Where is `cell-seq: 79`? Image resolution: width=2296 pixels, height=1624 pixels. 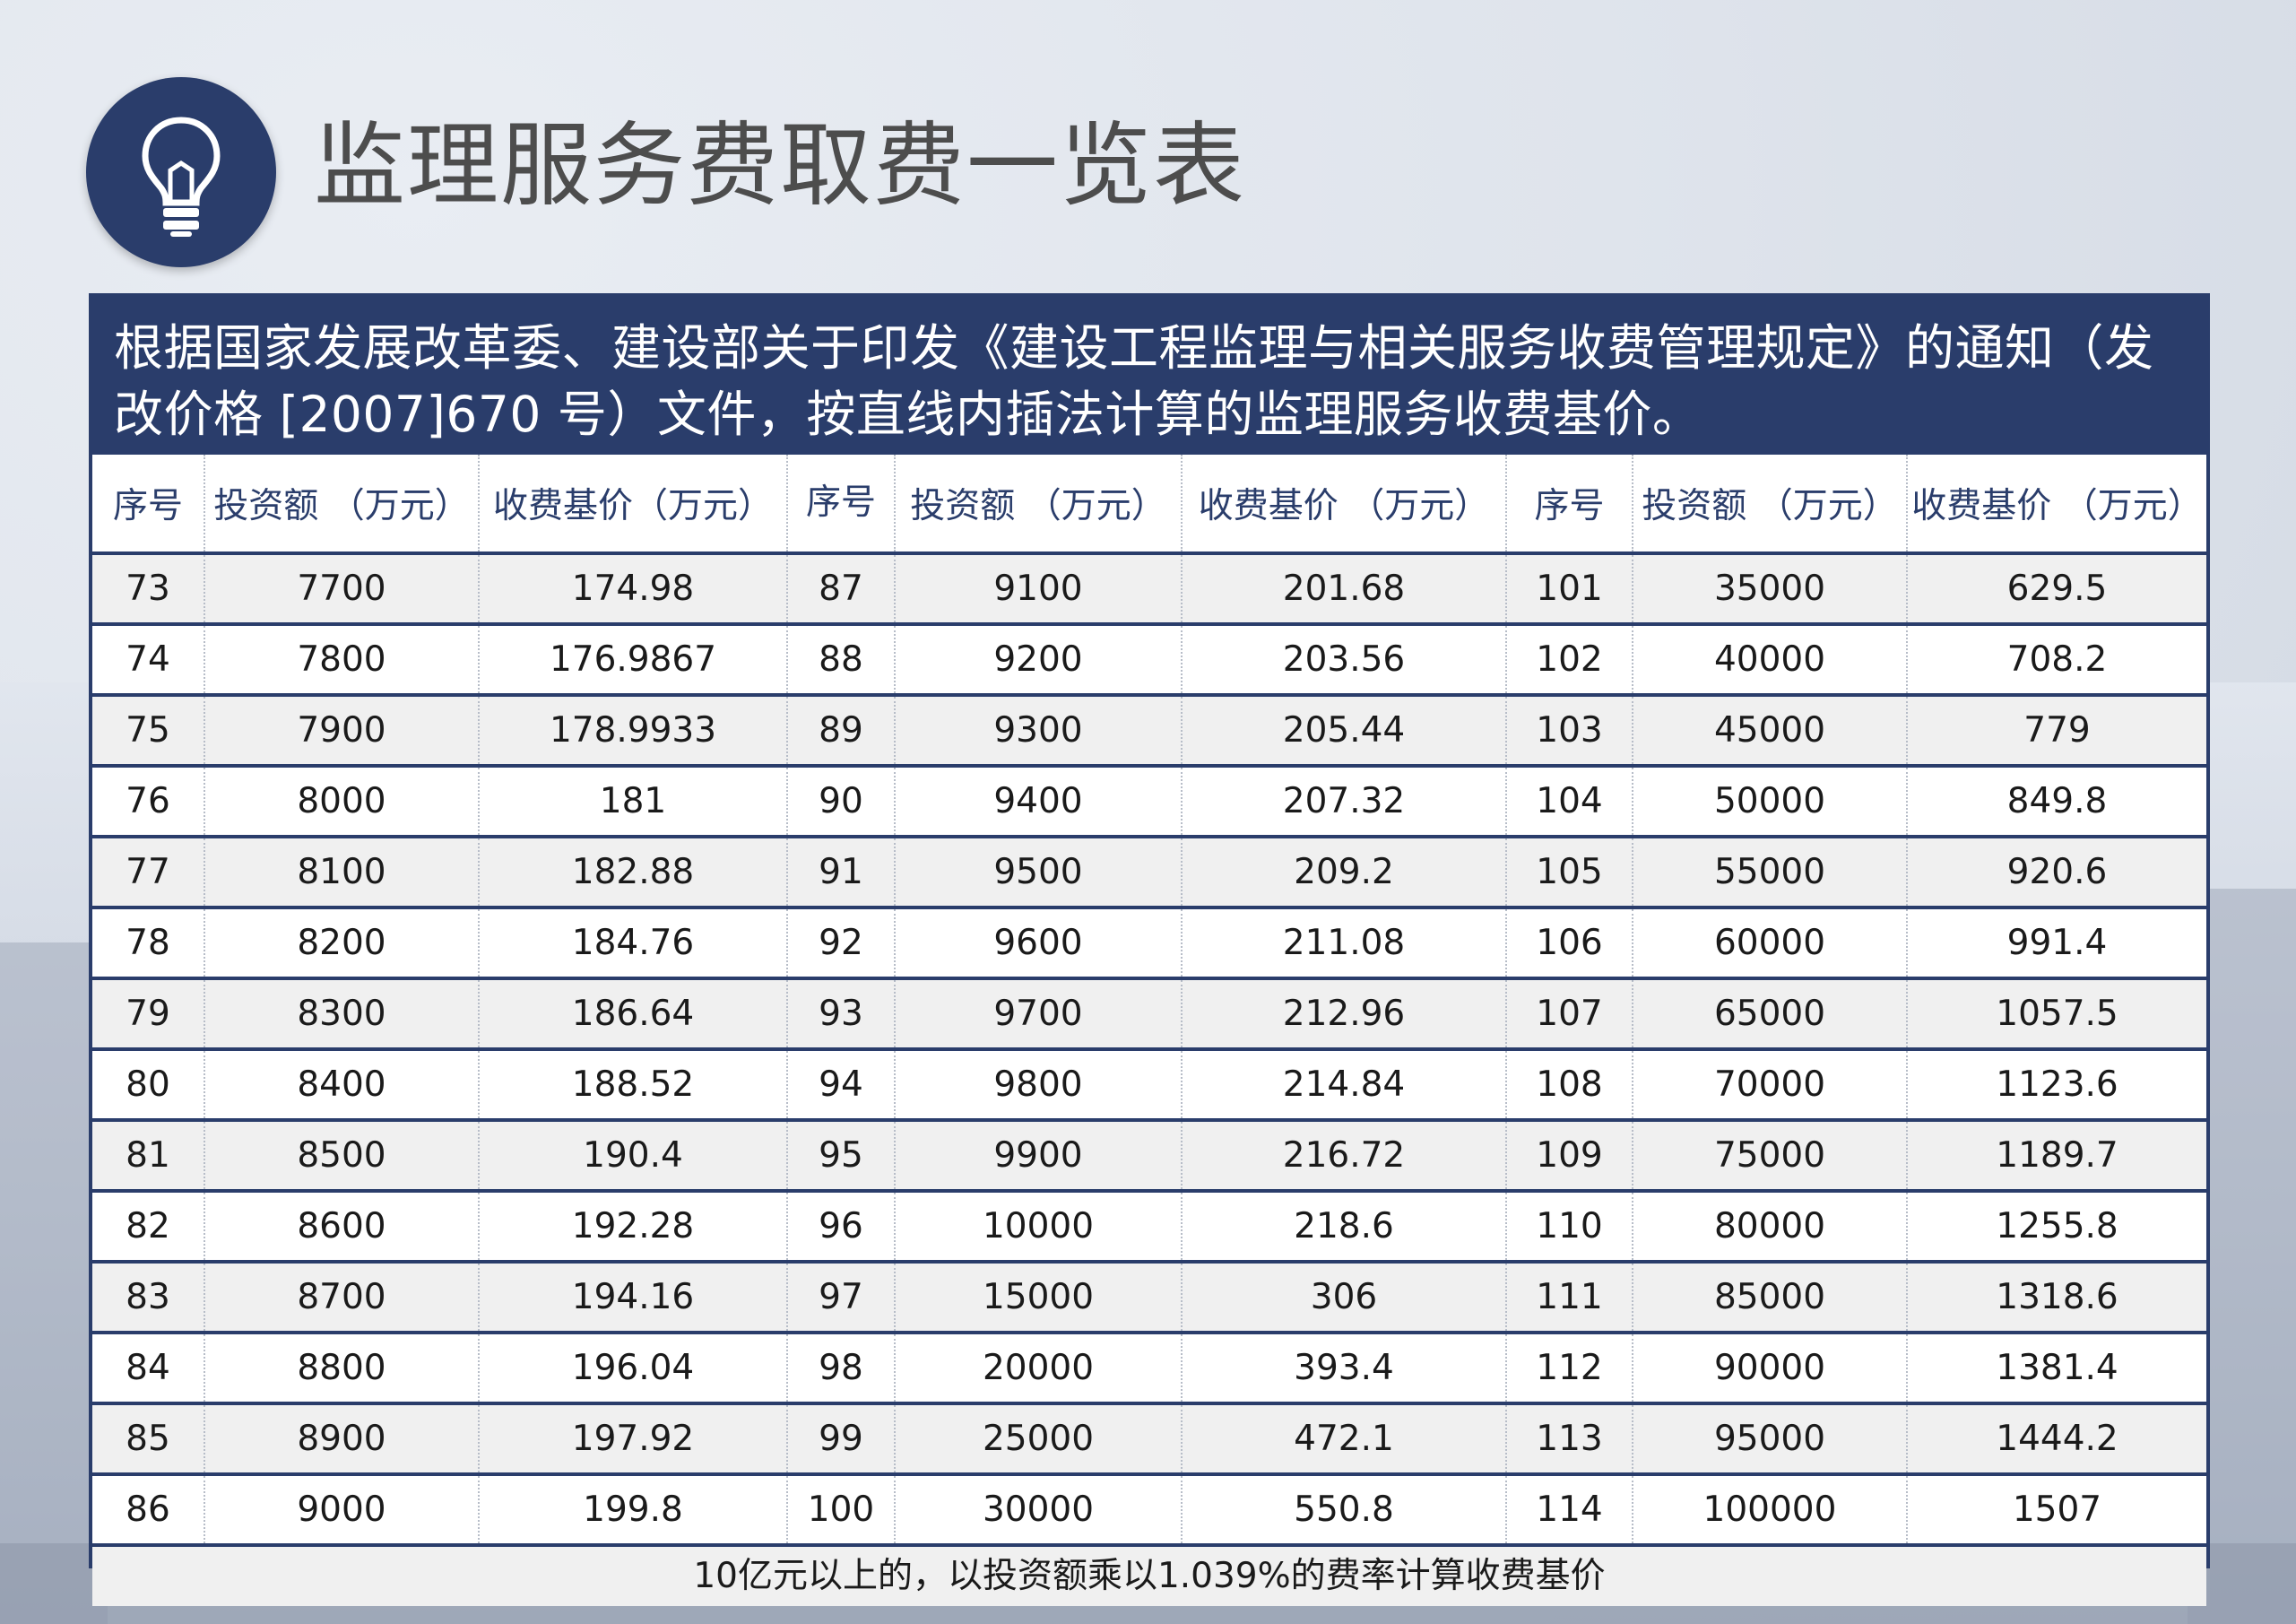
cell-seq: 79 is located at coordinates (148, 1014).